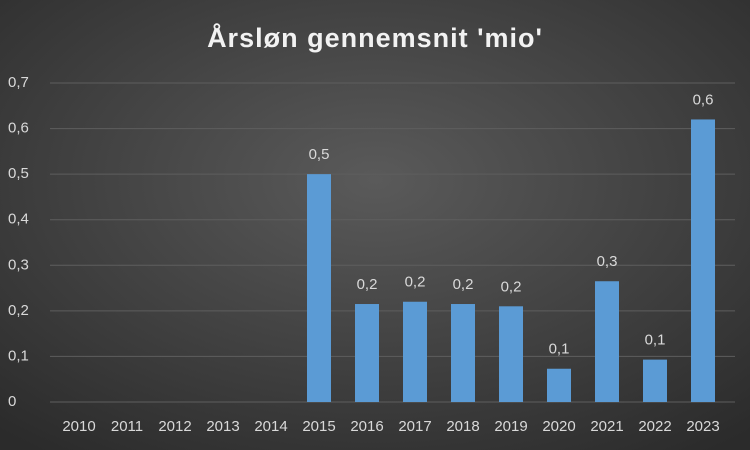 The image size is (750, 450). What do you see at coordinates (375, 37) in the screenshot?
I see `chart-title: Årsløn gennemsnit 'mio'` at bounding box center [375, 37].